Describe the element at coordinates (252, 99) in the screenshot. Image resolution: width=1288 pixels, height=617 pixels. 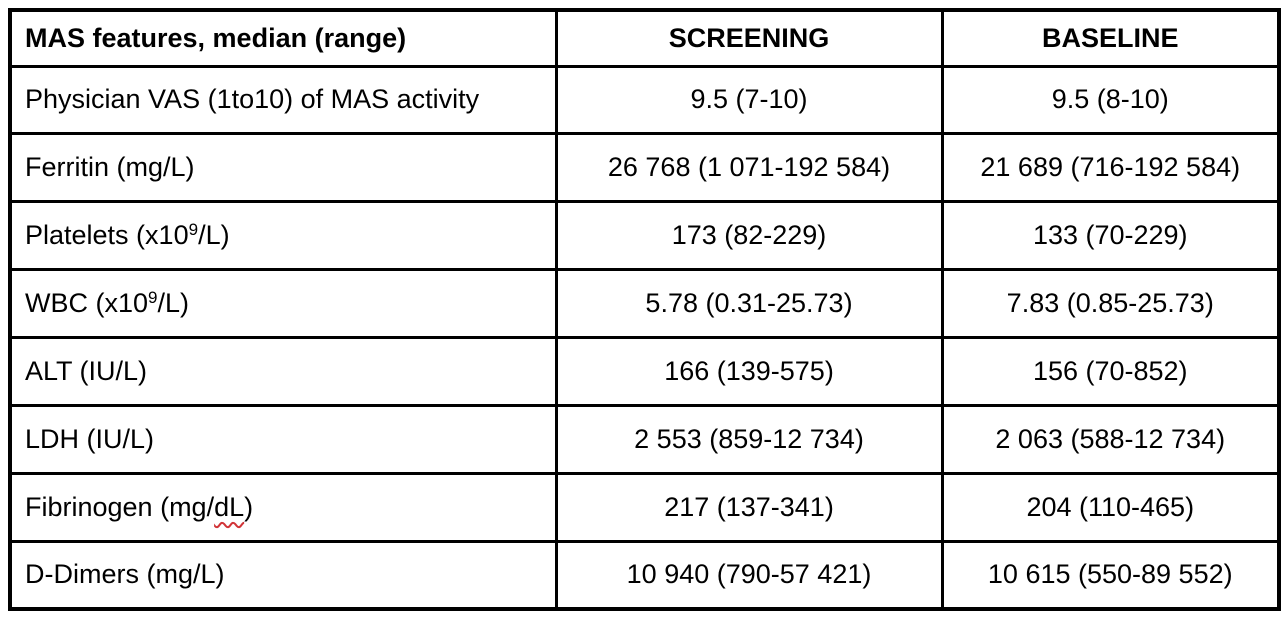
I see `label-text: Physician VAS (1to10) of MAS activity` at that location.